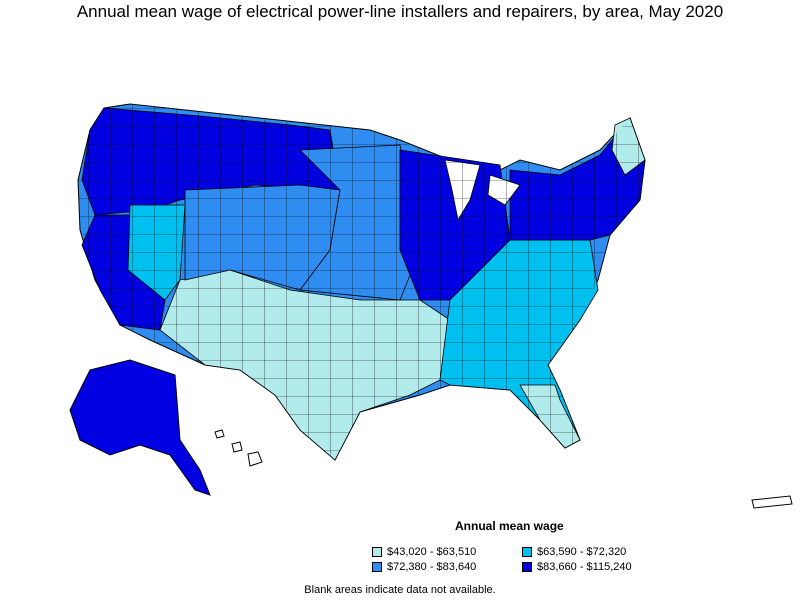 The width and height of the screenshot is (800, 600). What do you see at coordinates (432, 567) in the screenshot?
I see `legend-label-3: $72,380 - $83,640` at bounding box center [432, 567].